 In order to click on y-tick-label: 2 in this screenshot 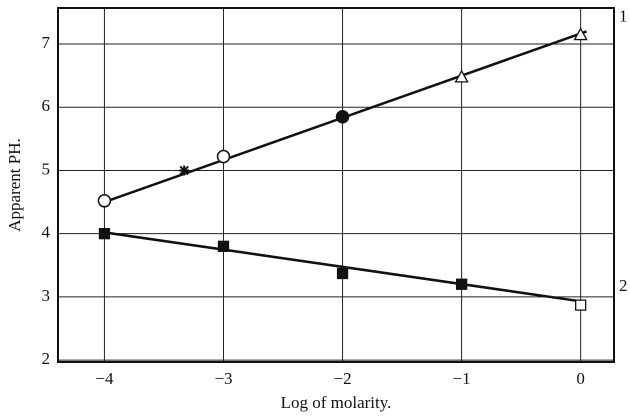, I will do `click(46, 358)`.